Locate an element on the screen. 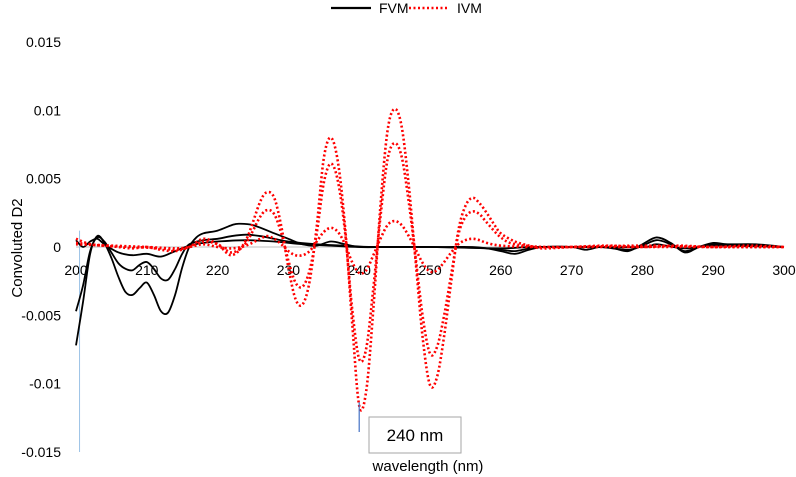  x-tick-label: 300 is located at coordinates (784, 270).